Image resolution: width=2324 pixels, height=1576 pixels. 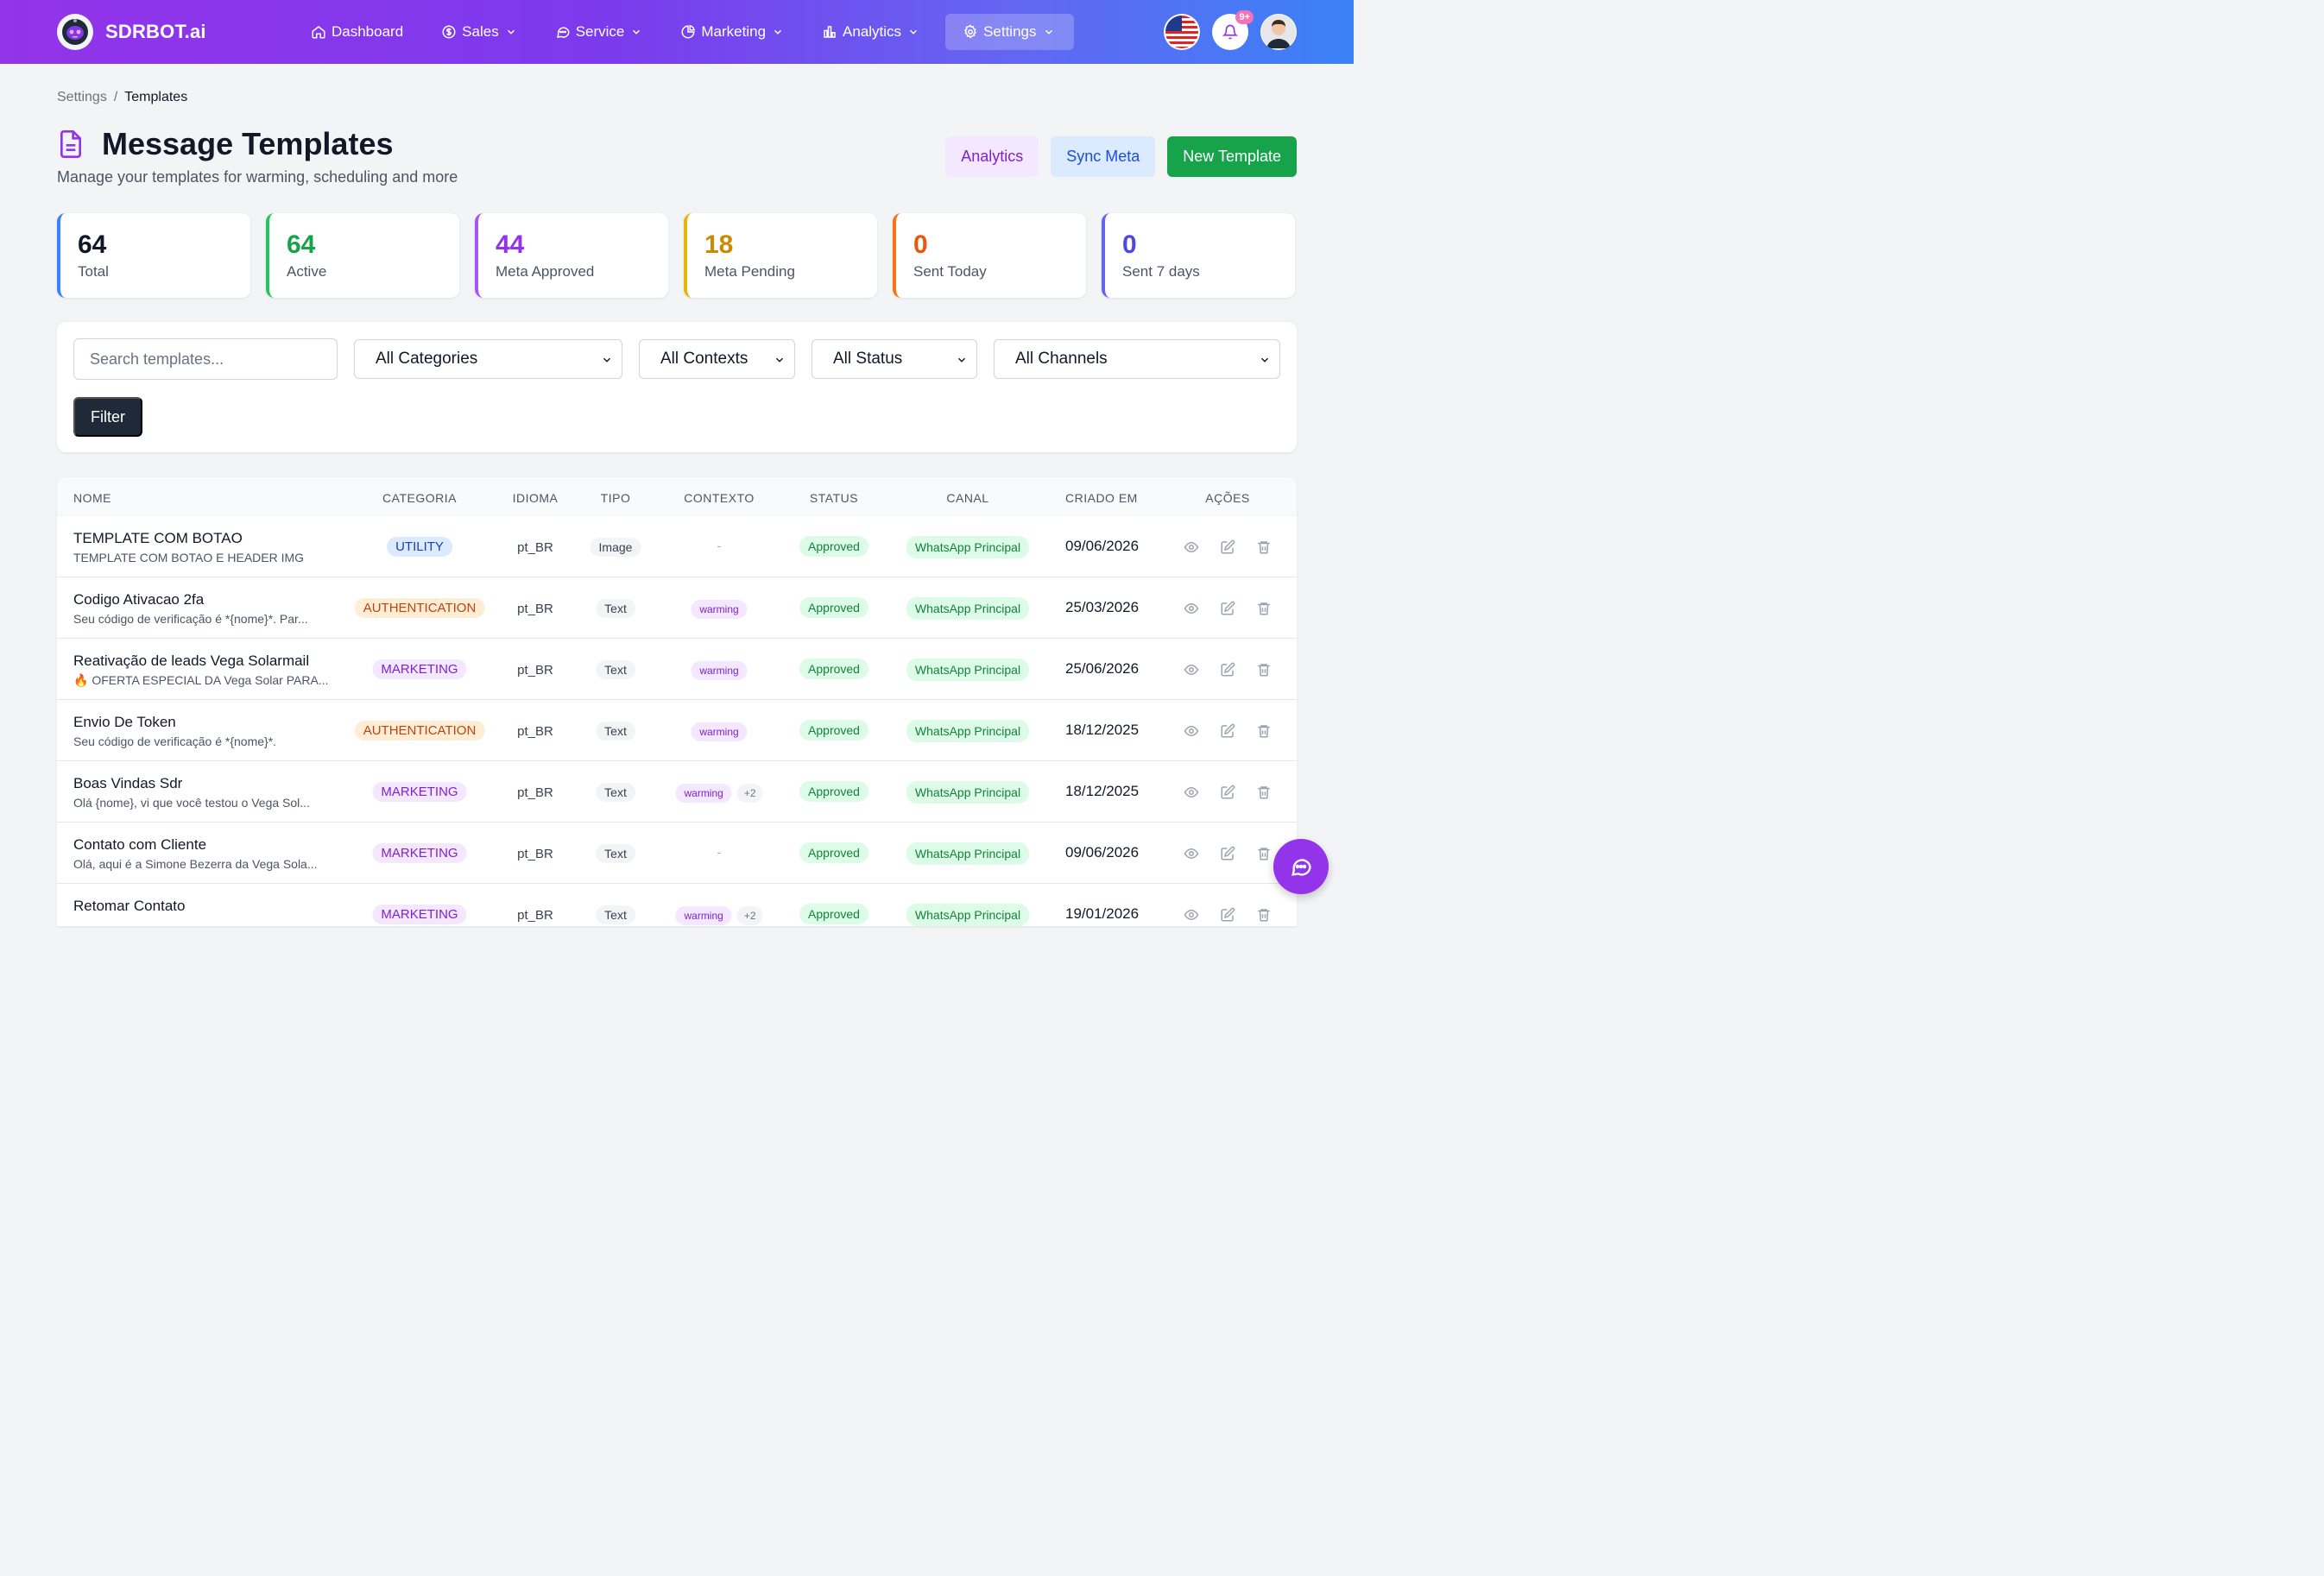 I want to click on channel-badge: WhatsApp Principal, so click(x=968, y=670).